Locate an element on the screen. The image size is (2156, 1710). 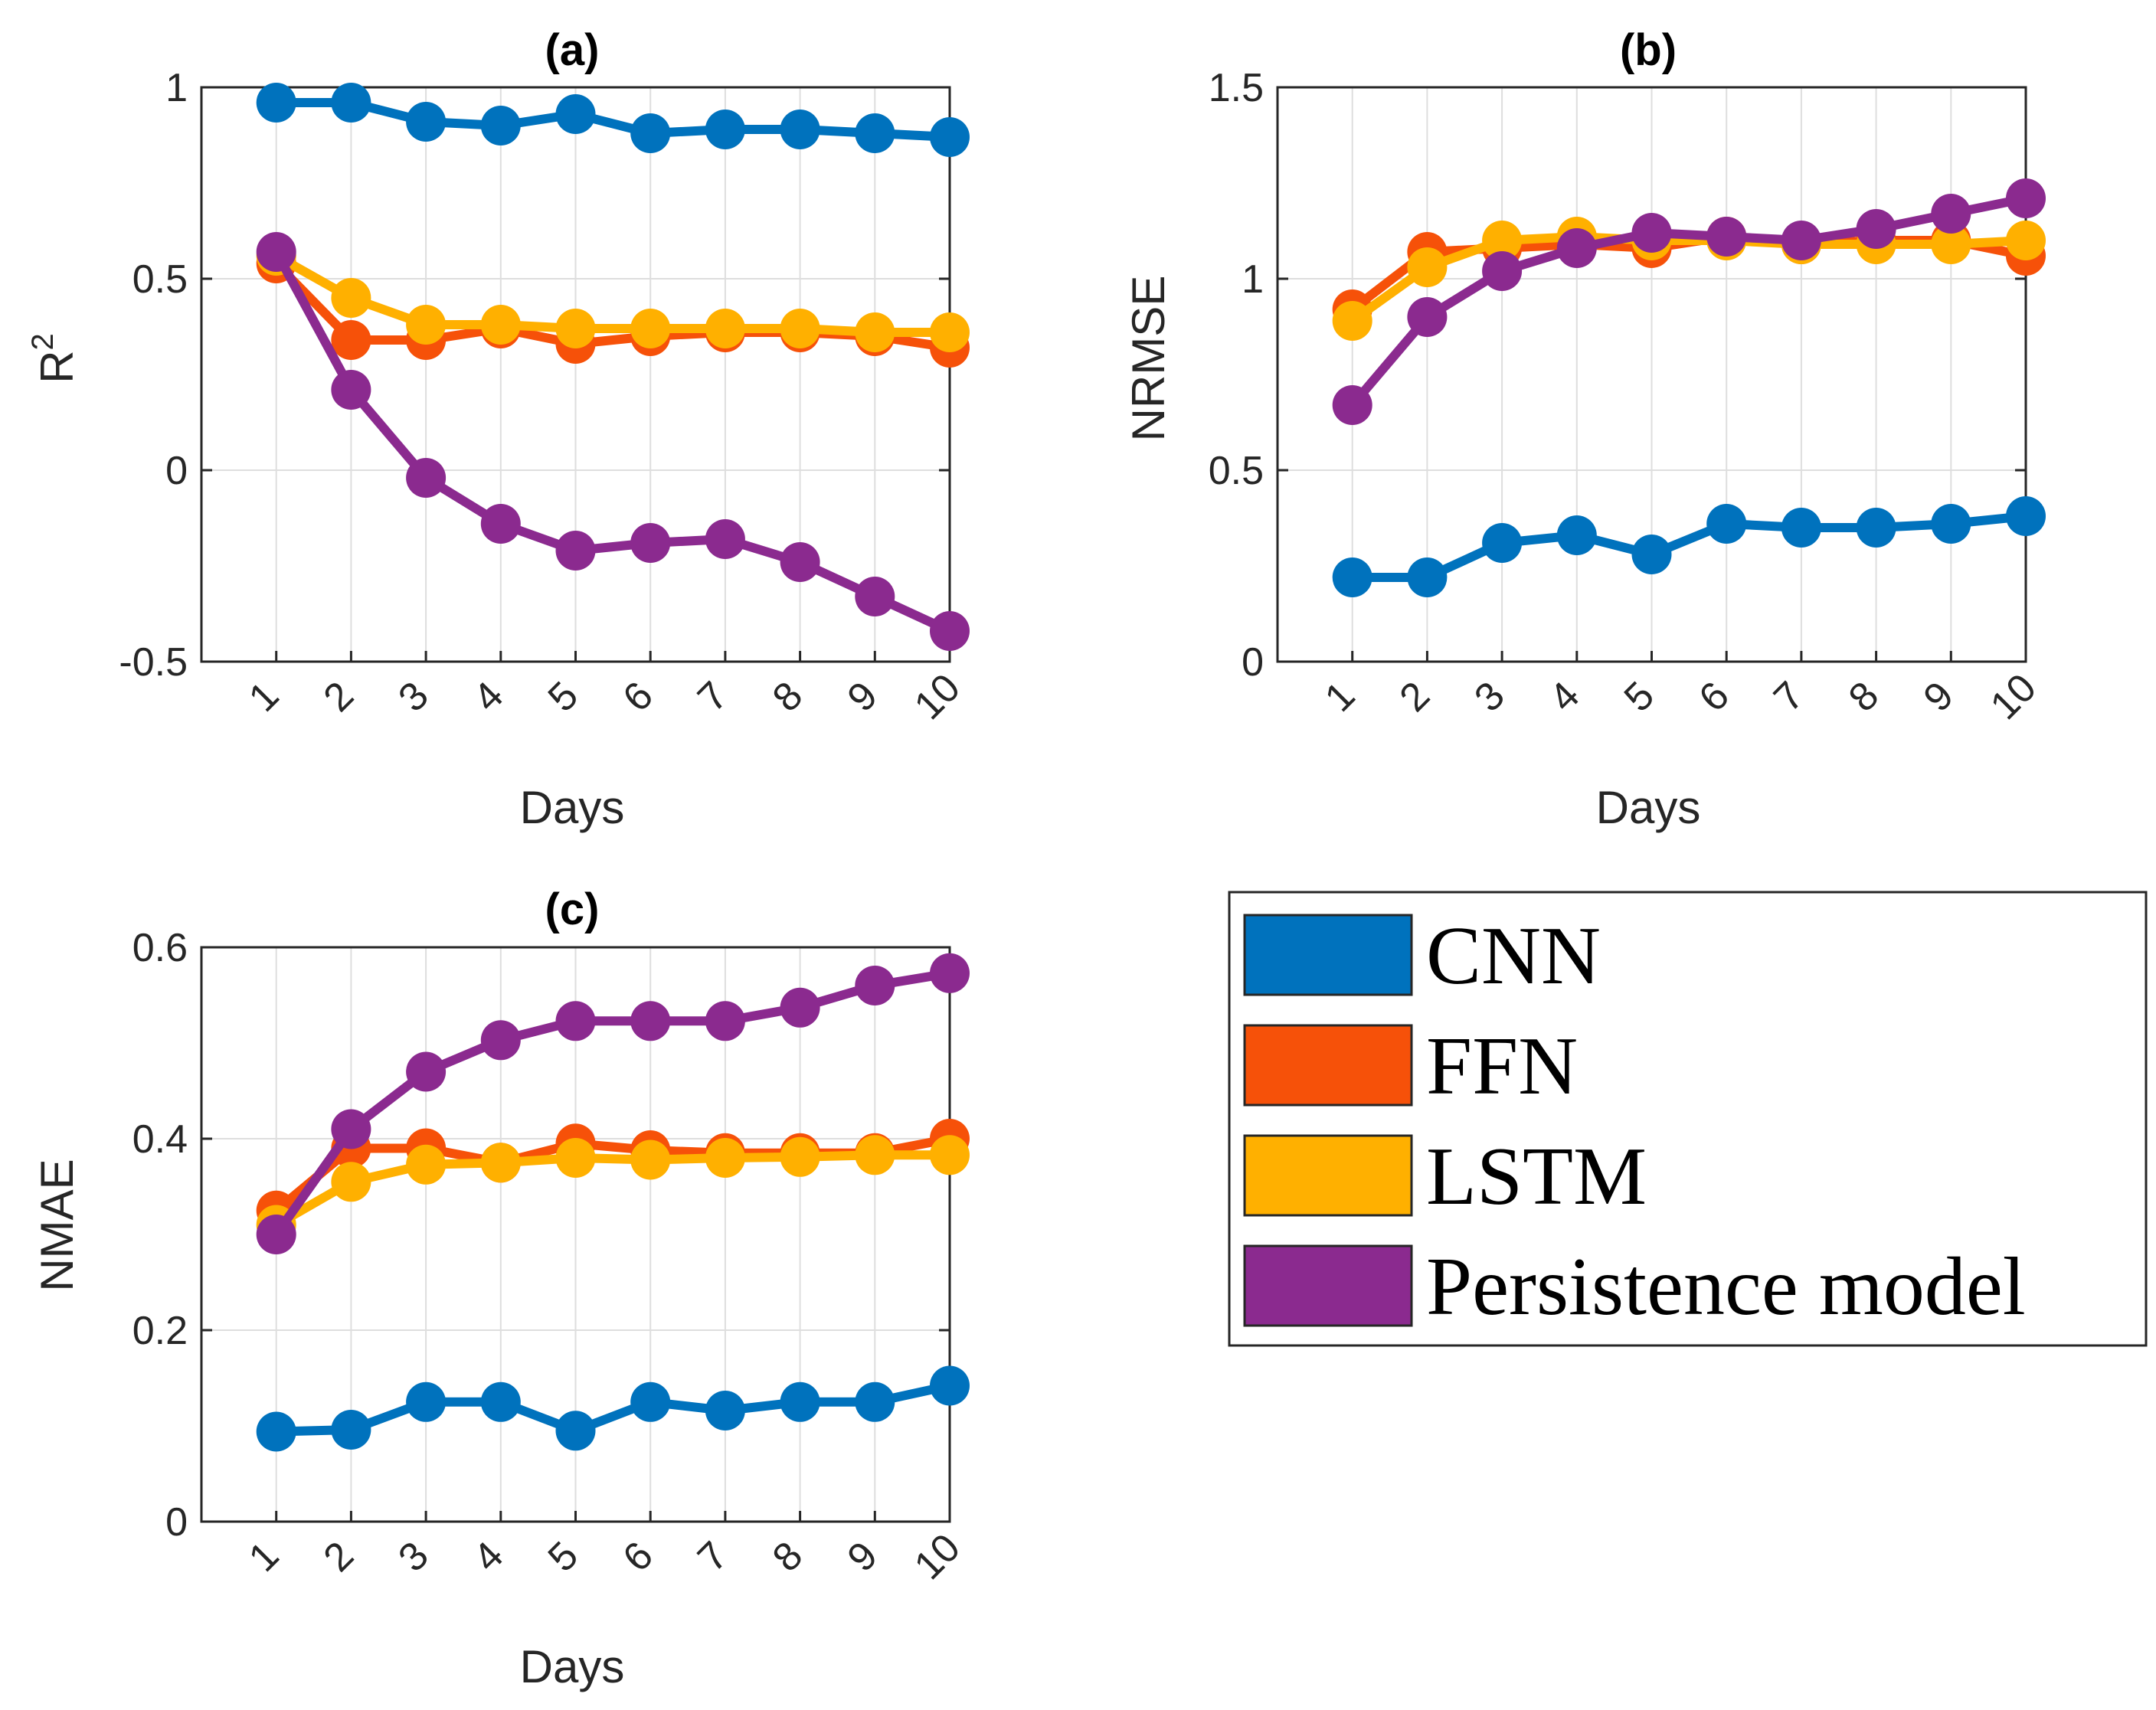
panel-c-xtick-label: 7 is located at coordinates (713, 1556).